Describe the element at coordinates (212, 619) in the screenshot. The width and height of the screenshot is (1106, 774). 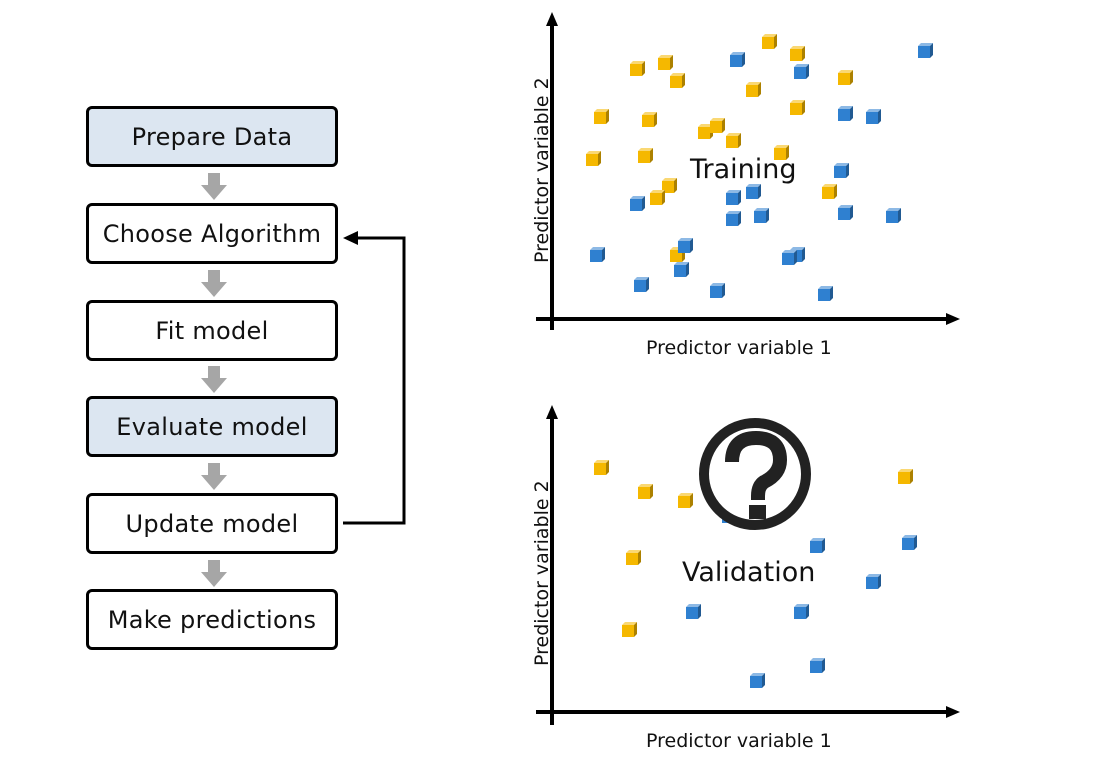
I see `step-make-predictions: Make predictions` at that location.